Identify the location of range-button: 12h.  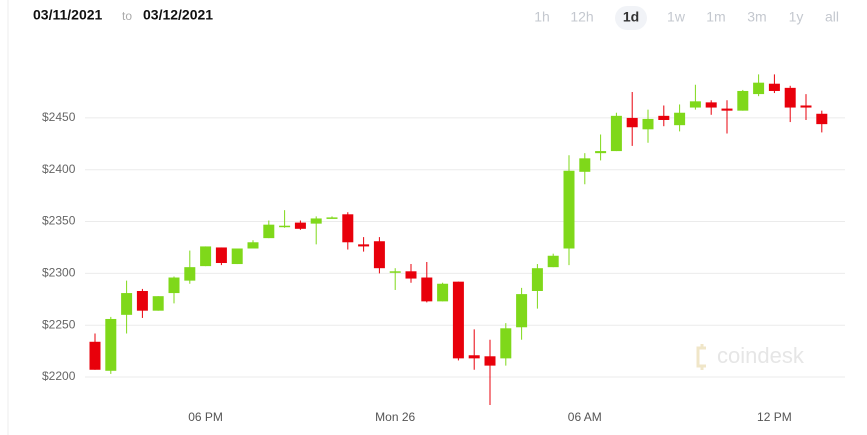
(581, 17).